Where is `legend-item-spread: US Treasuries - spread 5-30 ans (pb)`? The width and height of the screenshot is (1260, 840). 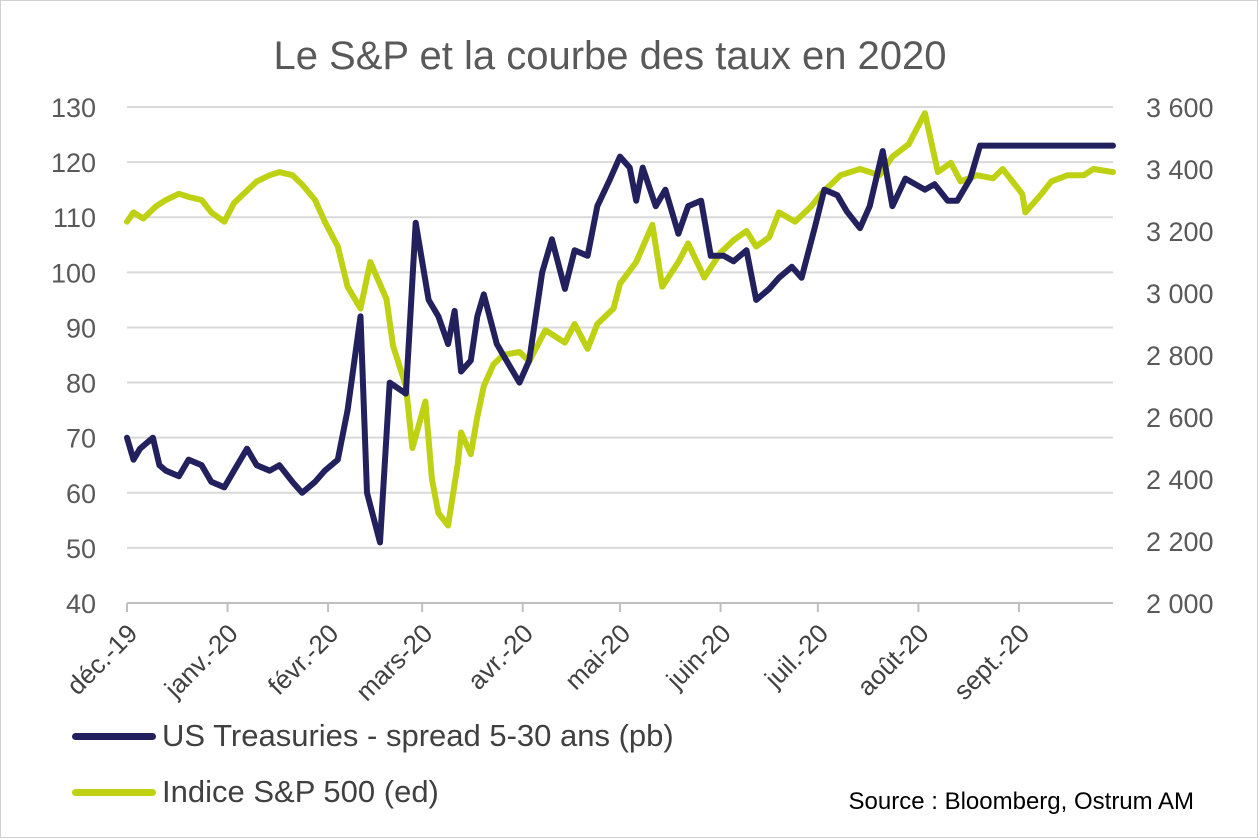
legend-item-spread: US Treasuries - spread 5-30 ans (pb) is located at coordinates (373, 736).